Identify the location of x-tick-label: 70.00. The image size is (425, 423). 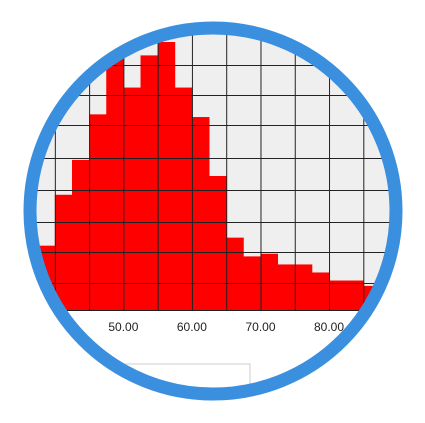
(260, 327).